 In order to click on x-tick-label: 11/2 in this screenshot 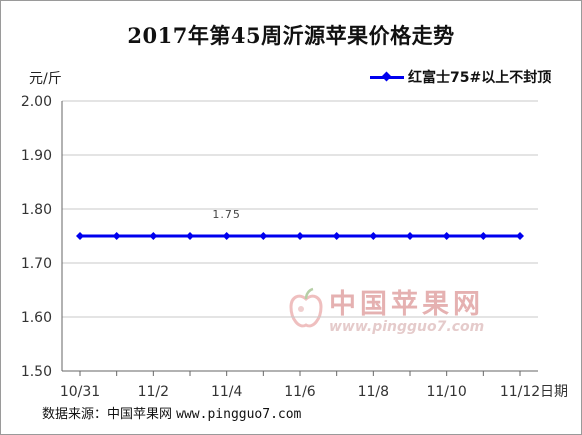, I will do `click(153, 392)`.